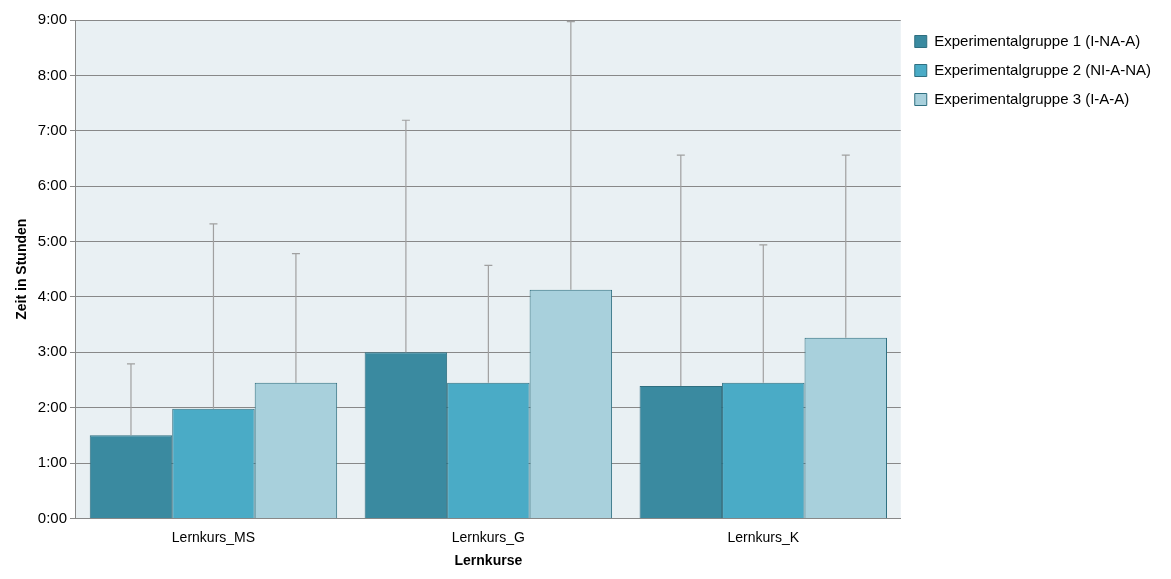  Describe the element at coordinates (1032, 98) in the screenshot. I see `legend-label: Experimentalgruppe 3 (I-A-A)` at that location.